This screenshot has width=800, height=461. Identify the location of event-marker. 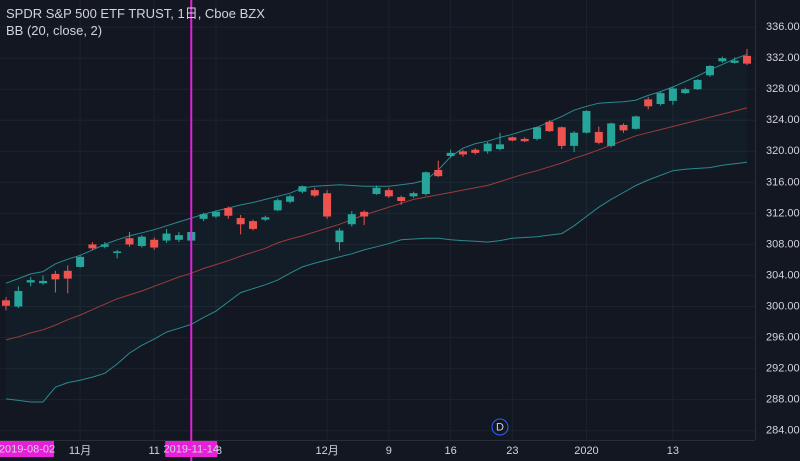
(500, 427).